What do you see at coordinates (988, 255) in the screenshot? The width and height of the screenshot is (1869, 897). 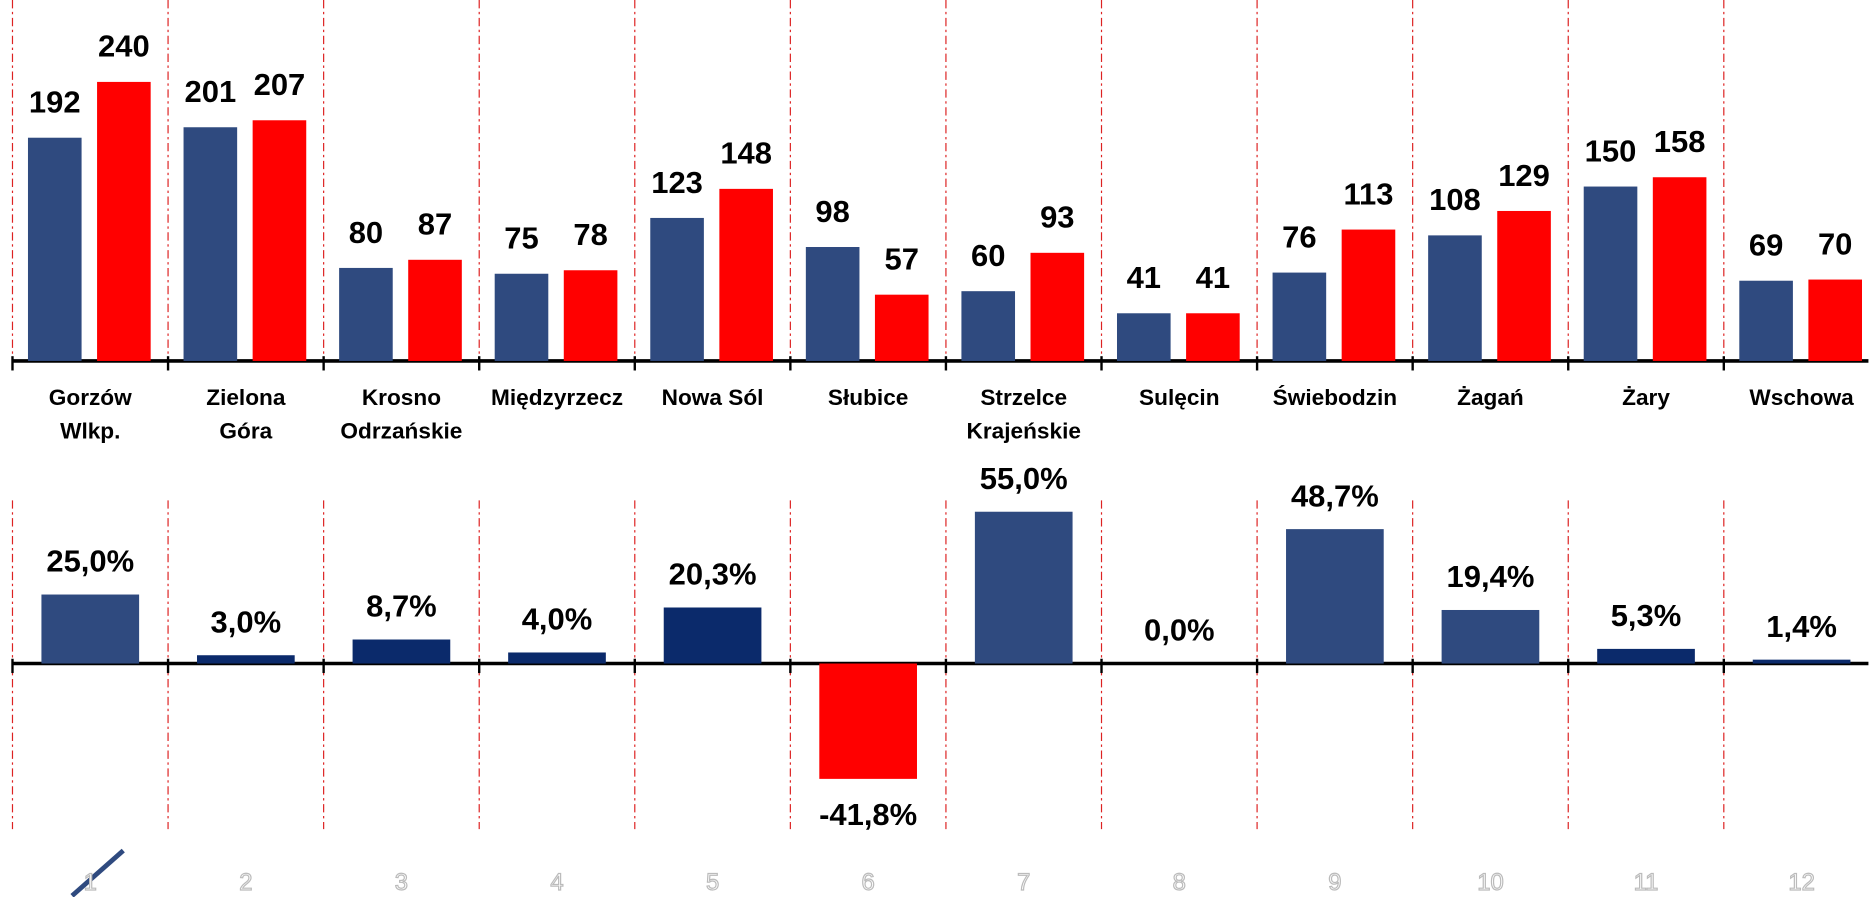 I see `value-label: 60` at bounding box center [988, 255].